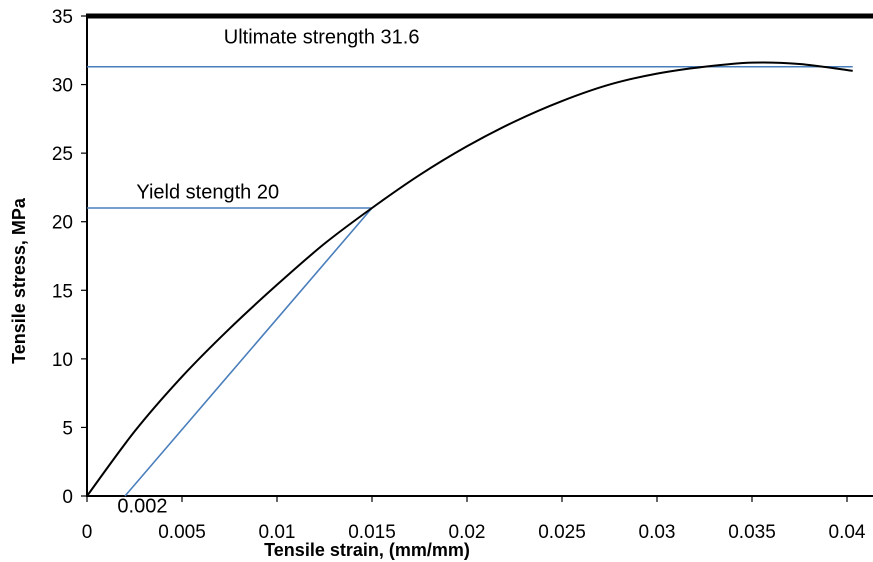  Describe the element at coordinates (142, 506) in the screenshot. I see `annotation-label: 0.002` at that location.